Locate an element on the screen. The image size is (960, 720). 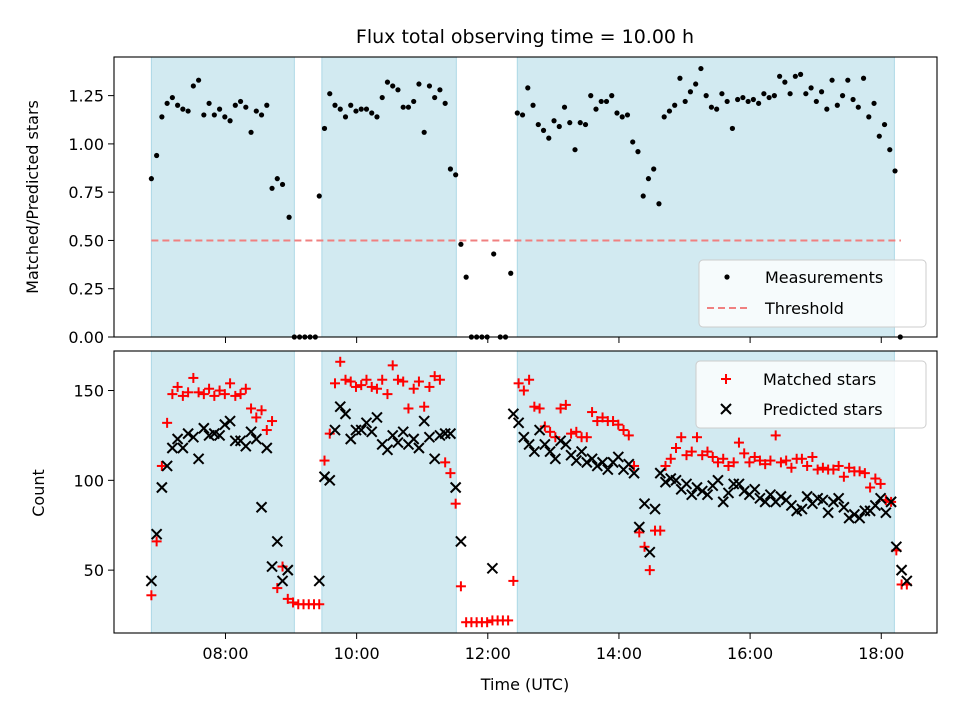
y-tick-label: 1.00 is located at coordinates (86, 144).